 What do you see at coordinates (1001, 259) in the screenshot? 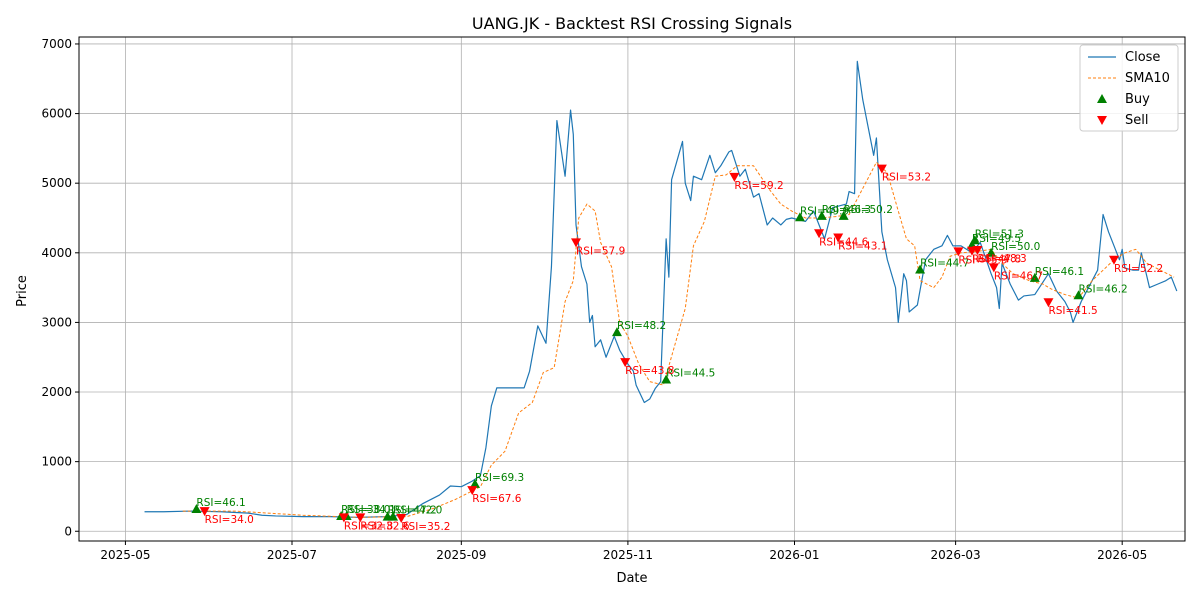
I see `sell-signal-label: RSI=48.3` at bounding box center [1001, 259].